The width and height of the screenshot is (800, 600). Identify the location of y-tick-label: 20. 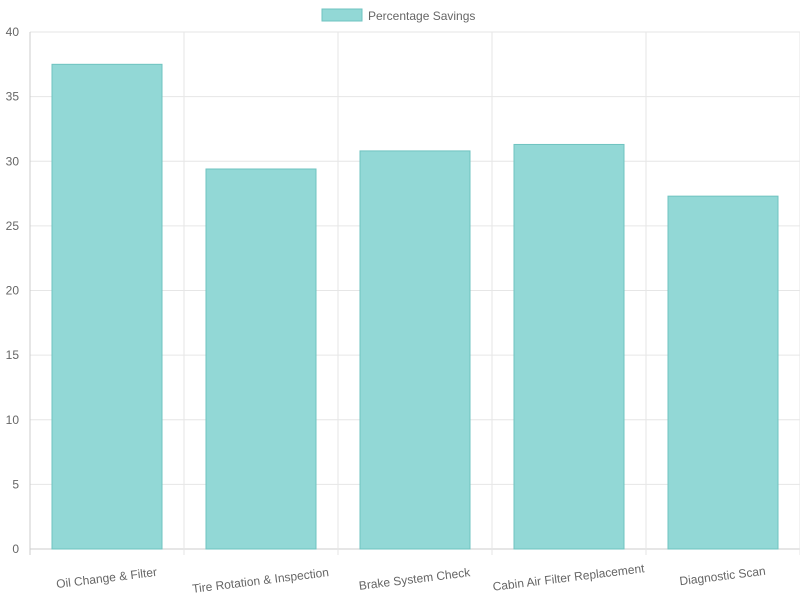
(13, 291).